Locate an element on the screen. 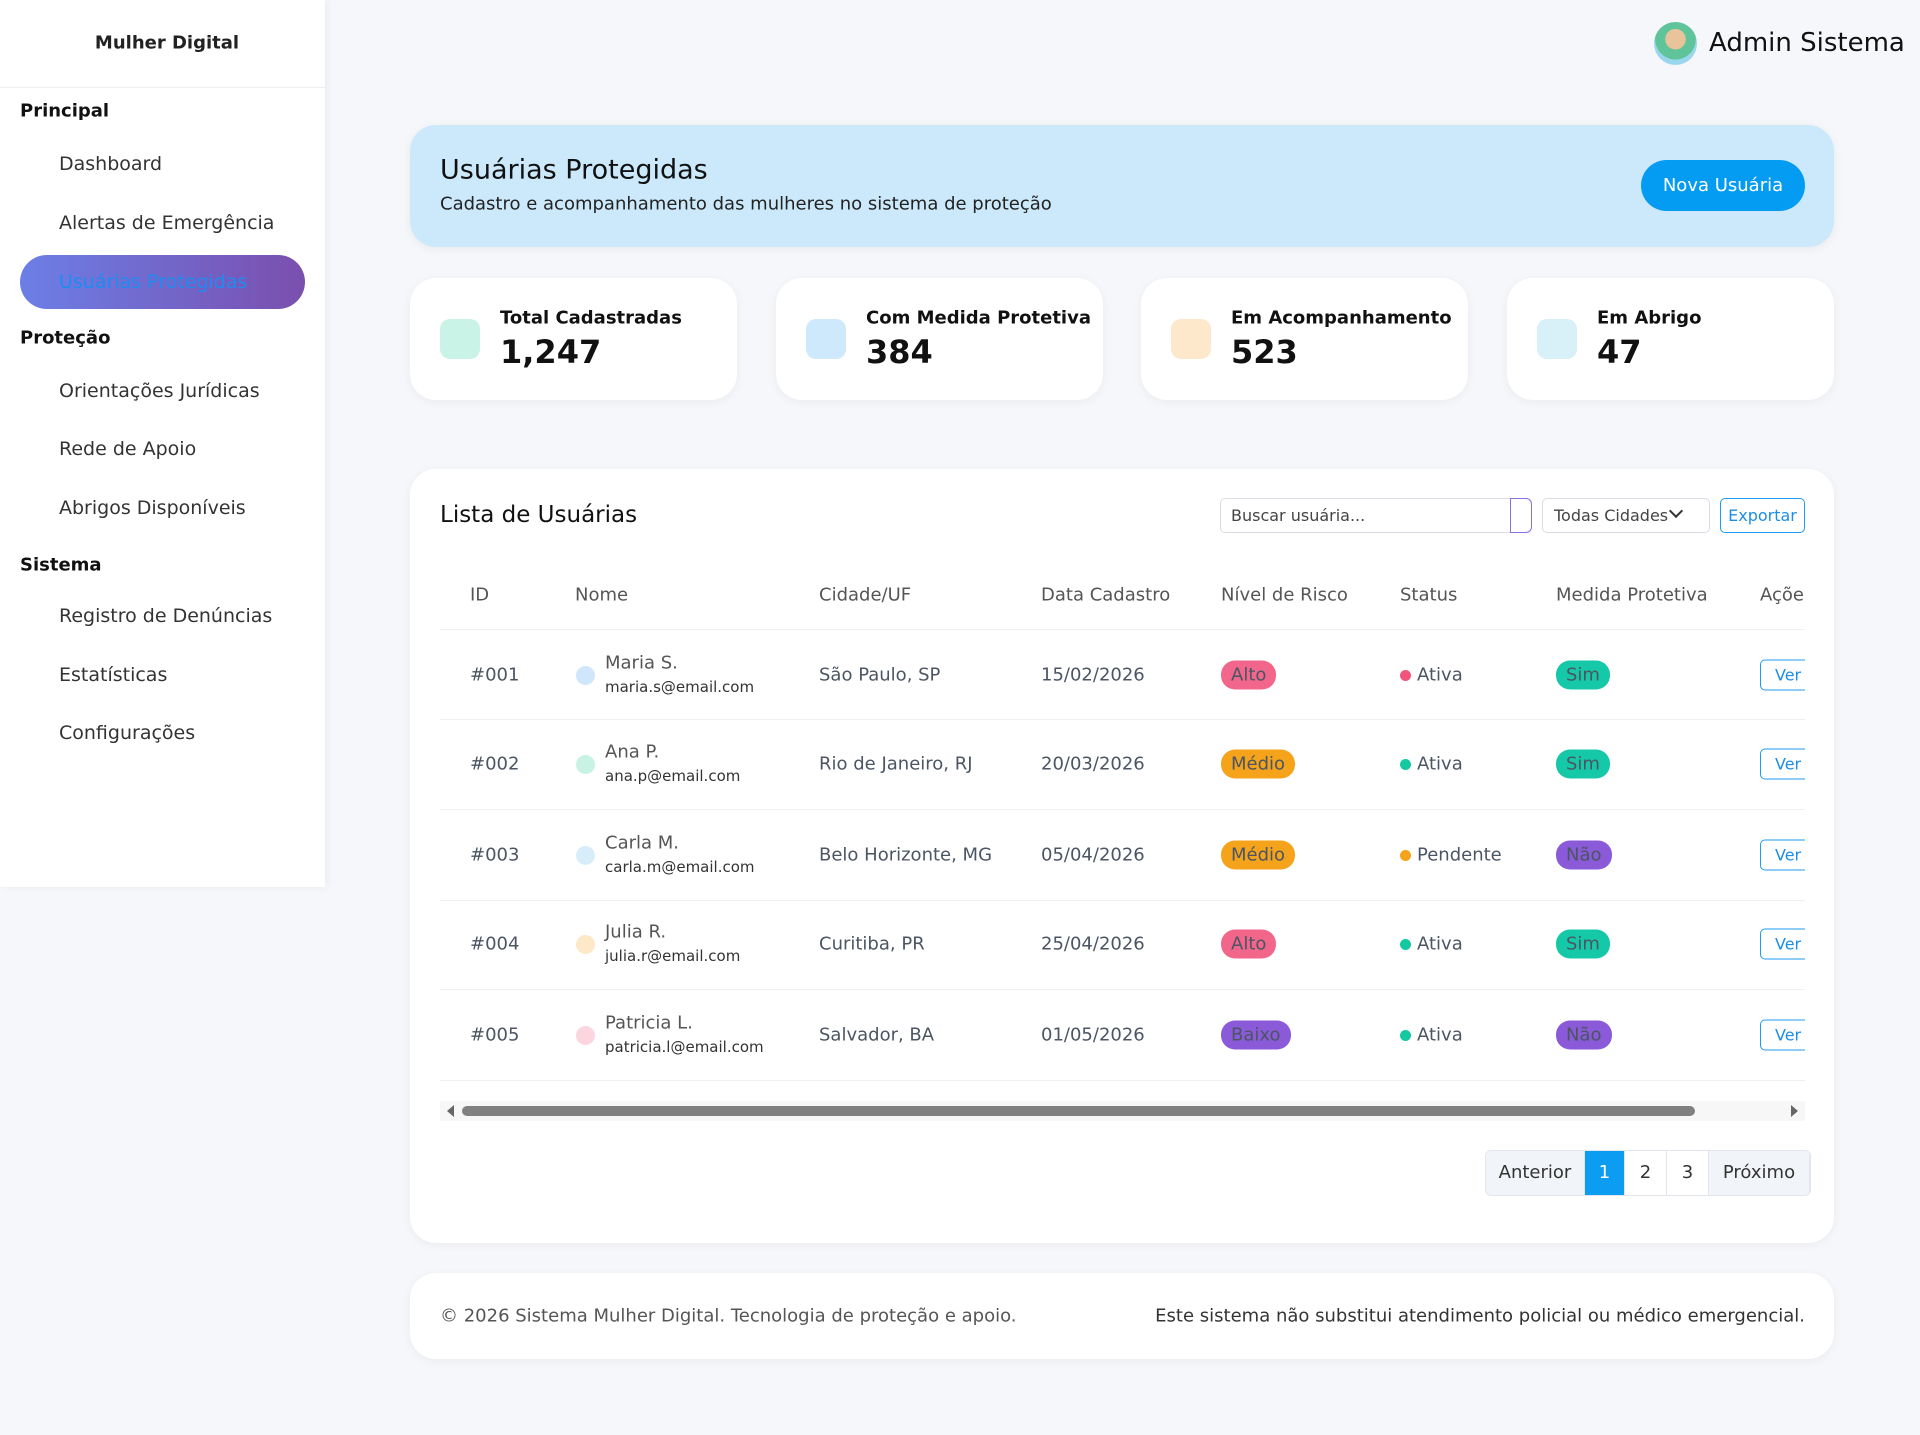 This screenshot has width=1920, height=1435. export-button: Exportar is located at coordinates (1762, 515).